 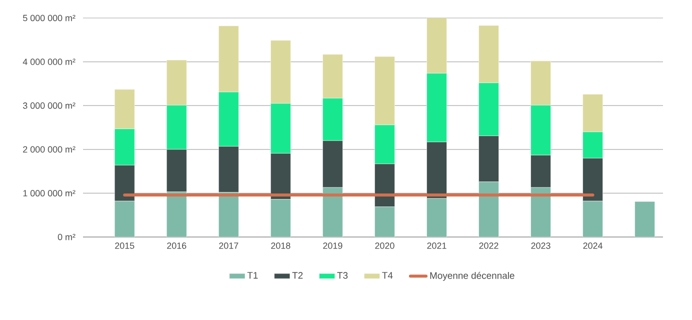 What do you see at coordinates (384, 245) in the screenshot?
I see `x-tick-label: 2020` at bounding box center [384, 245].